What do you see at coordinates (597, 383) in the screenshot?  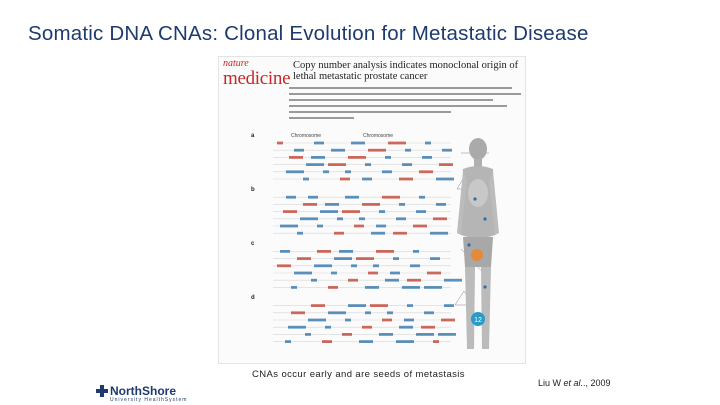 I see `citation-year: ., 2009` at bounding box center [597, 383].